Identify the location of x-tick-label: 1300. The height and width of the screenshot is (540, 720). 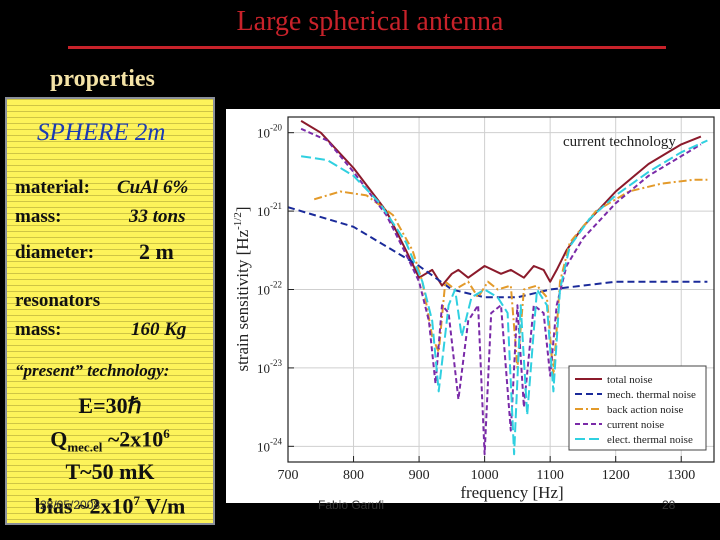
(681, 475).